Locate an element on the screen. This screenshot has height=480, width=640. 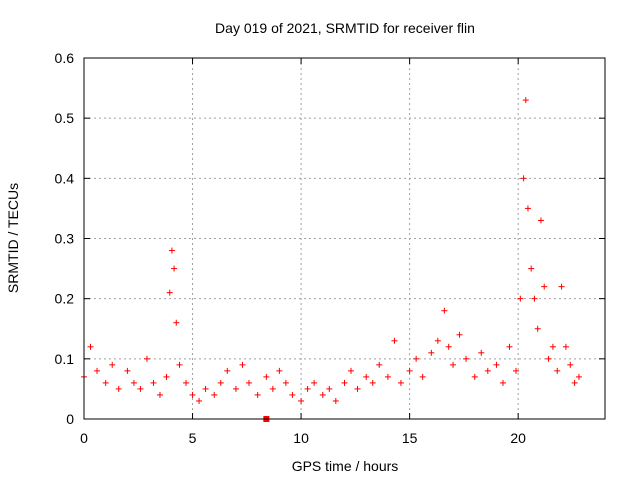
x-tick-label: 15 is located at coordinates (410, 438).